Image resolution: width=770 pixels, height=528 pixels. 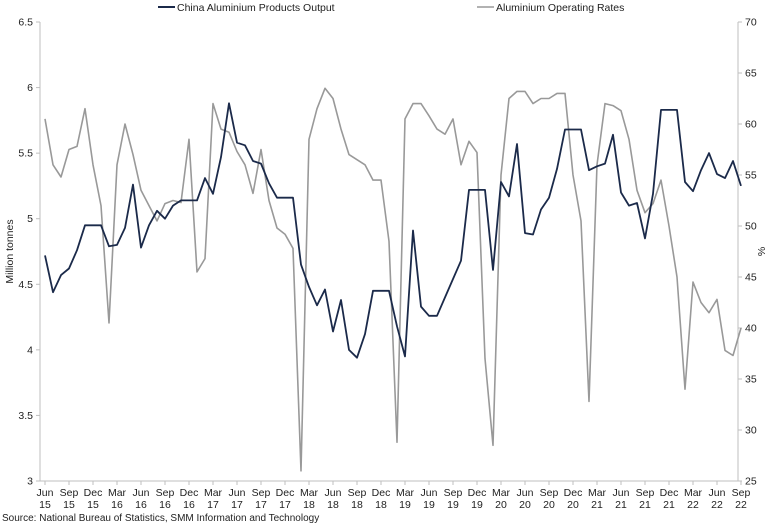 What do you see at coordinates (25, 285) in the screenshot?
I see `left-y-tick-label: 4.5` at bounding box center [25, 285].